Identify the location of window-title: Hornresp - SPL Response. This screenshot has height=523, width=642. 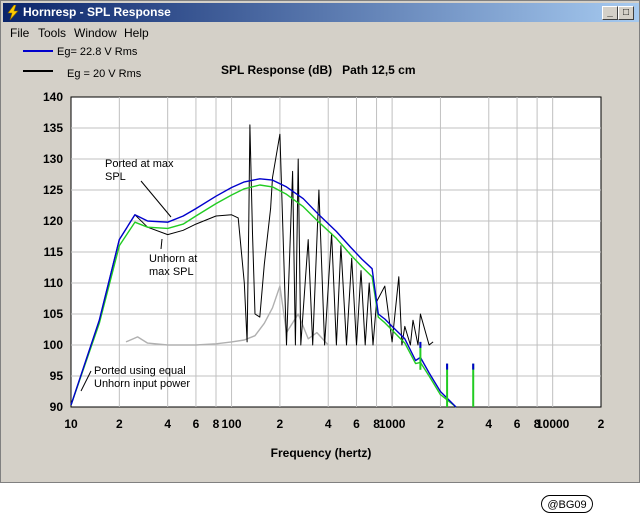
(97, 12).